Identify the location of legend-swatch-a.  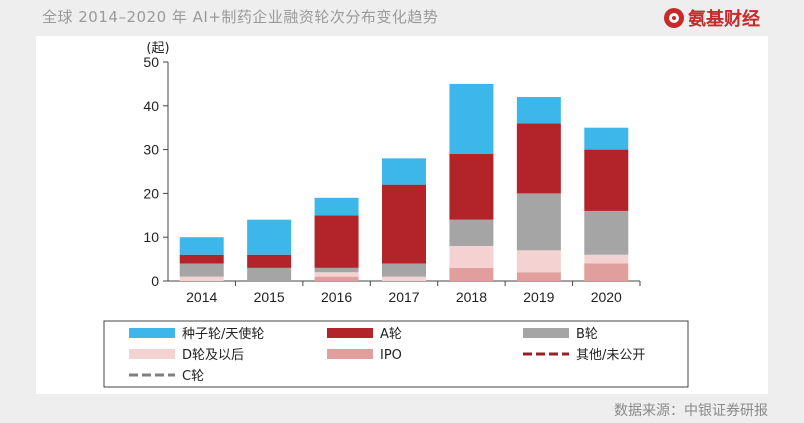
(350, 333).